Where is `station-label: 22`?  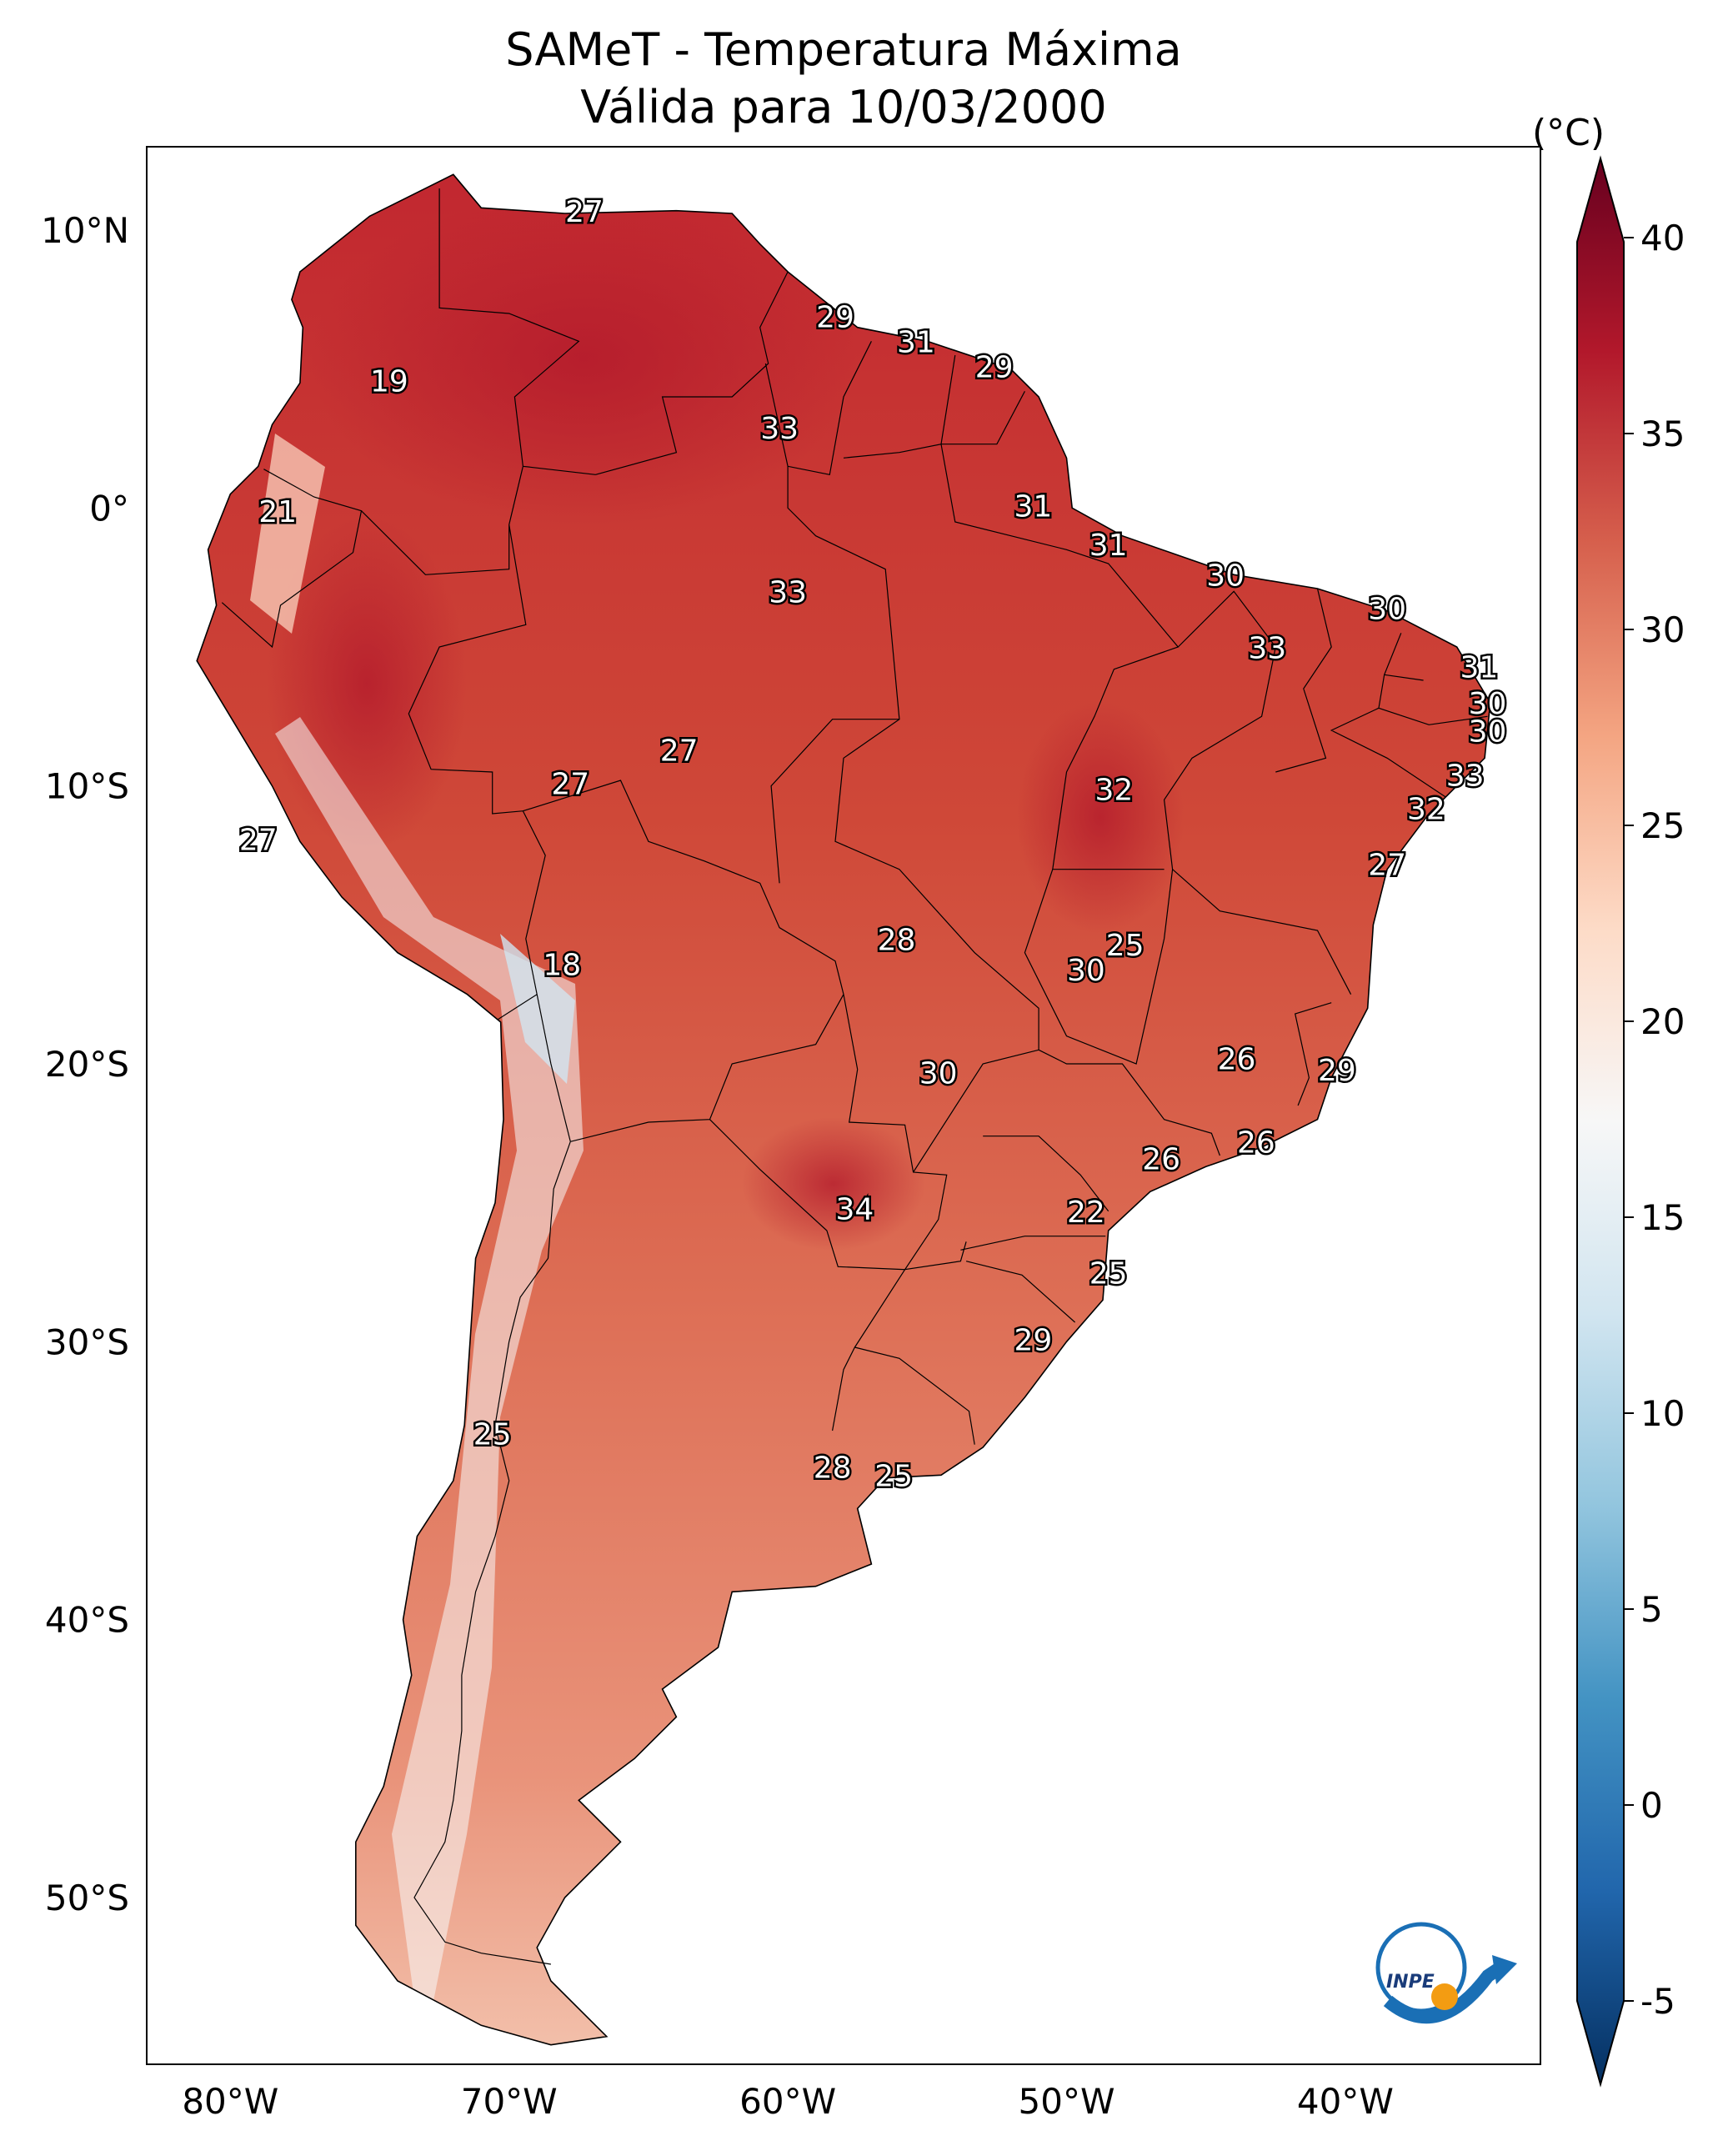 station-label: 22 is located at coordinates (1086, 1213).